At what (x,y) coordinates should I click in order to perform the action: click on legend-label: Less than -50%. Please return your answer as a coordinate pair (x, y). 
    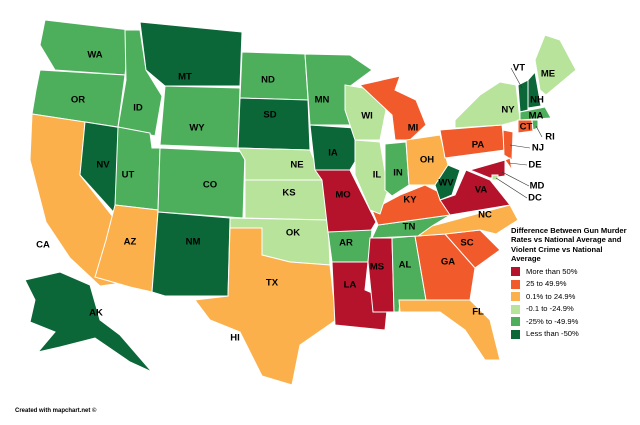
    Looking at the image, I should click on (552, 334).